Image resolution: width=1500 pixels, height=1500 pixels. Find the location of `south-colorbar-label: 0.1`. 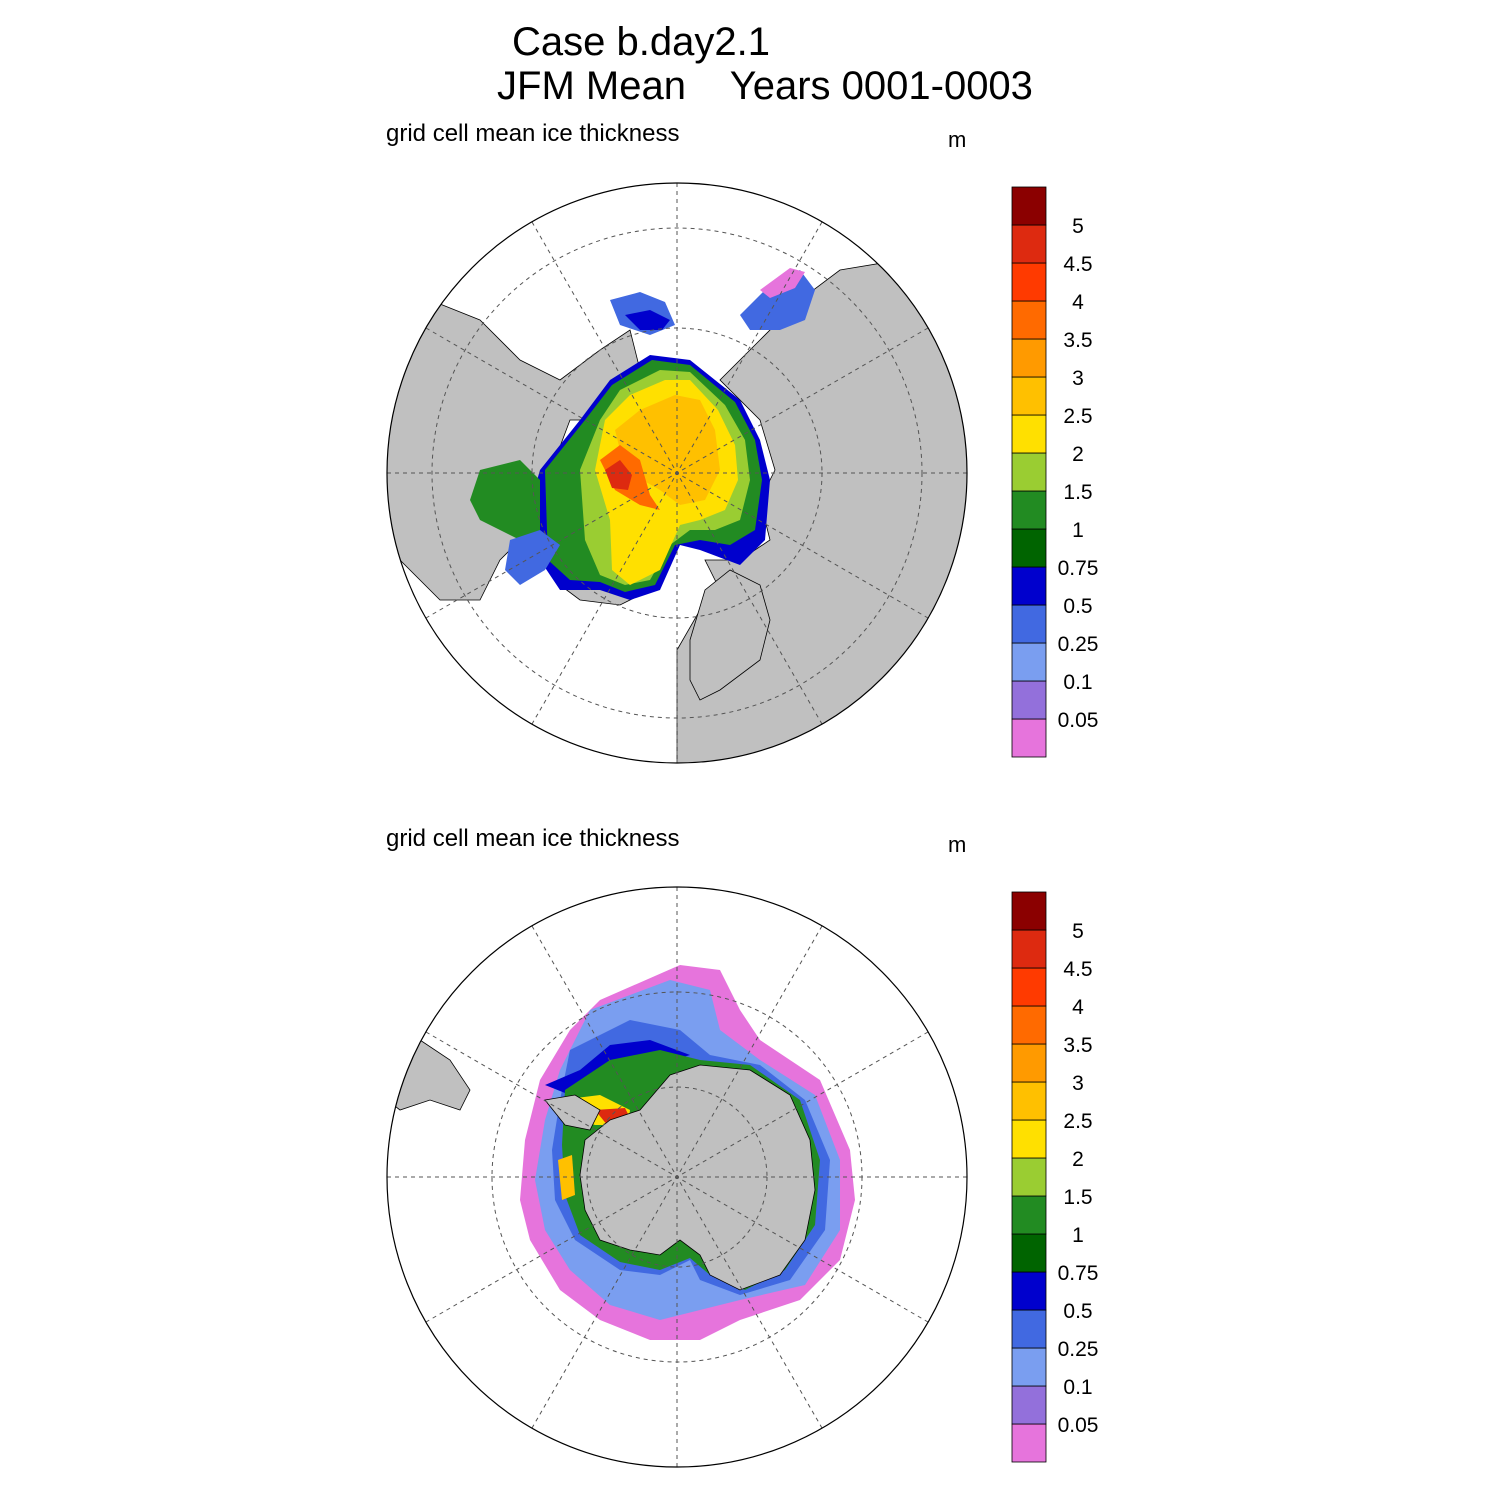

south-colorbar-label: 0.1 is located at coordinates (1077, 1387).